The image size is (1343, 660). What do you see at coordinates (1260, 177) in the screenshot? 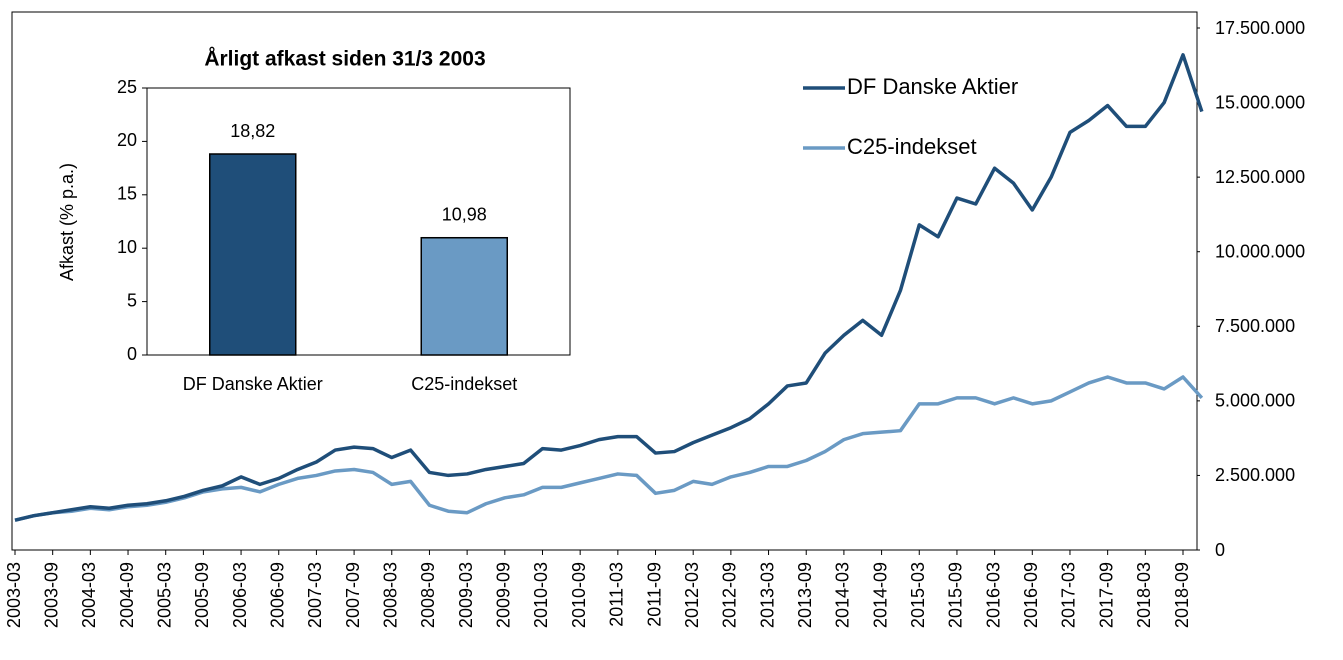
I see `y-tick-label: 12.500.000` at bounding box center [1260, 177].